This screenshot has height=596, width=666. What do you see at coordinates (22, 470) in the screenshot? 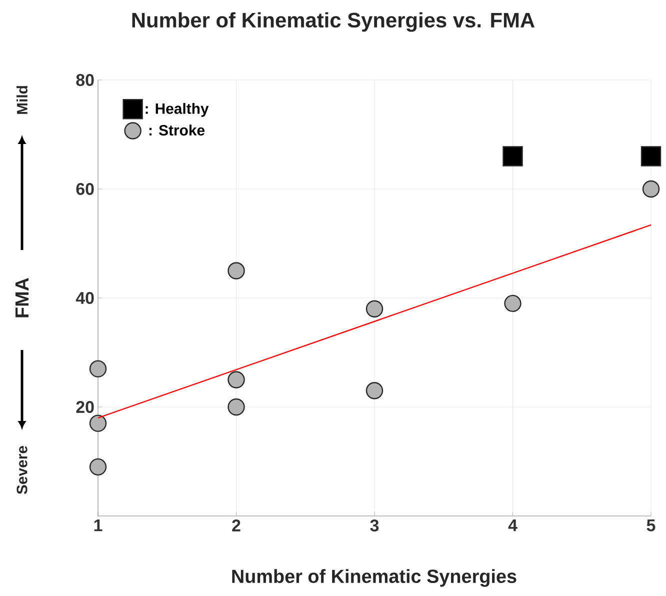
I see `text: Severe` at bounding box center [22, 470].